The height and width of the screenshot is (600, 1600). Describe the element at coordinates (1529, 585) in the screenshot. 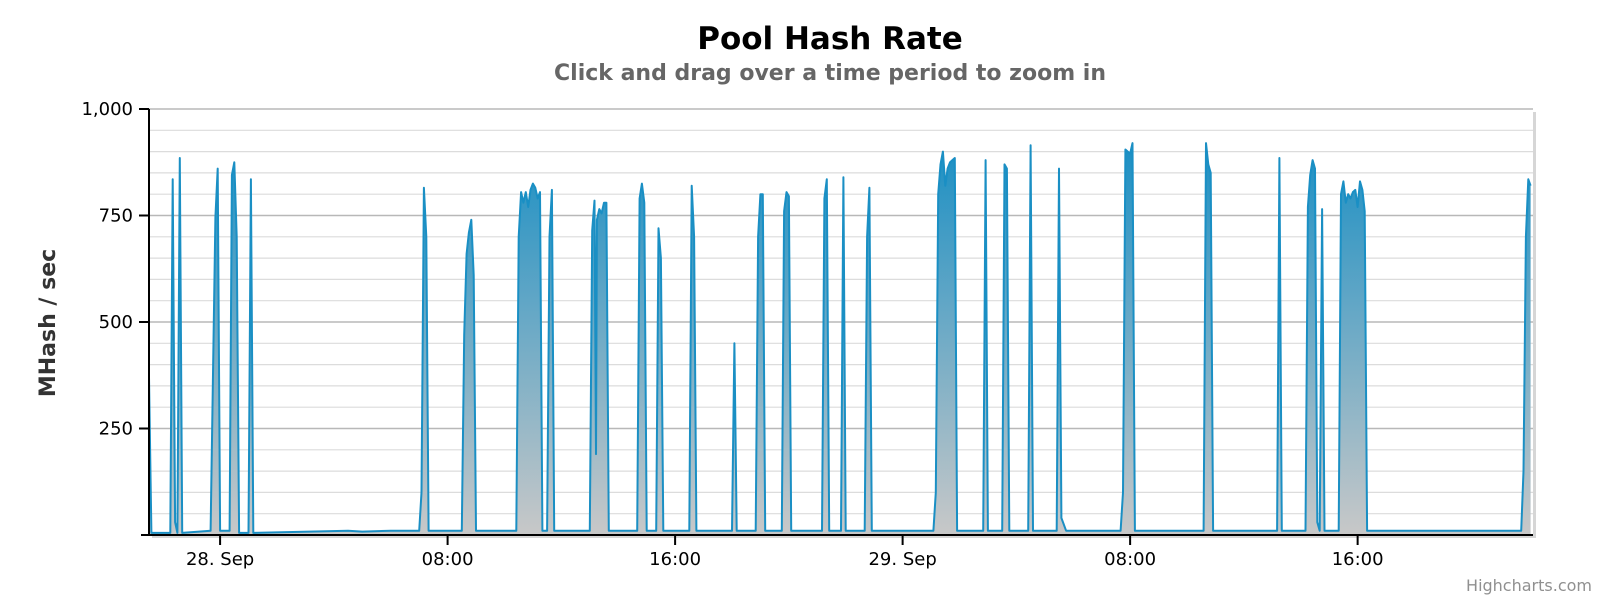

I see `credits-link: Highcharts.com` at that location.